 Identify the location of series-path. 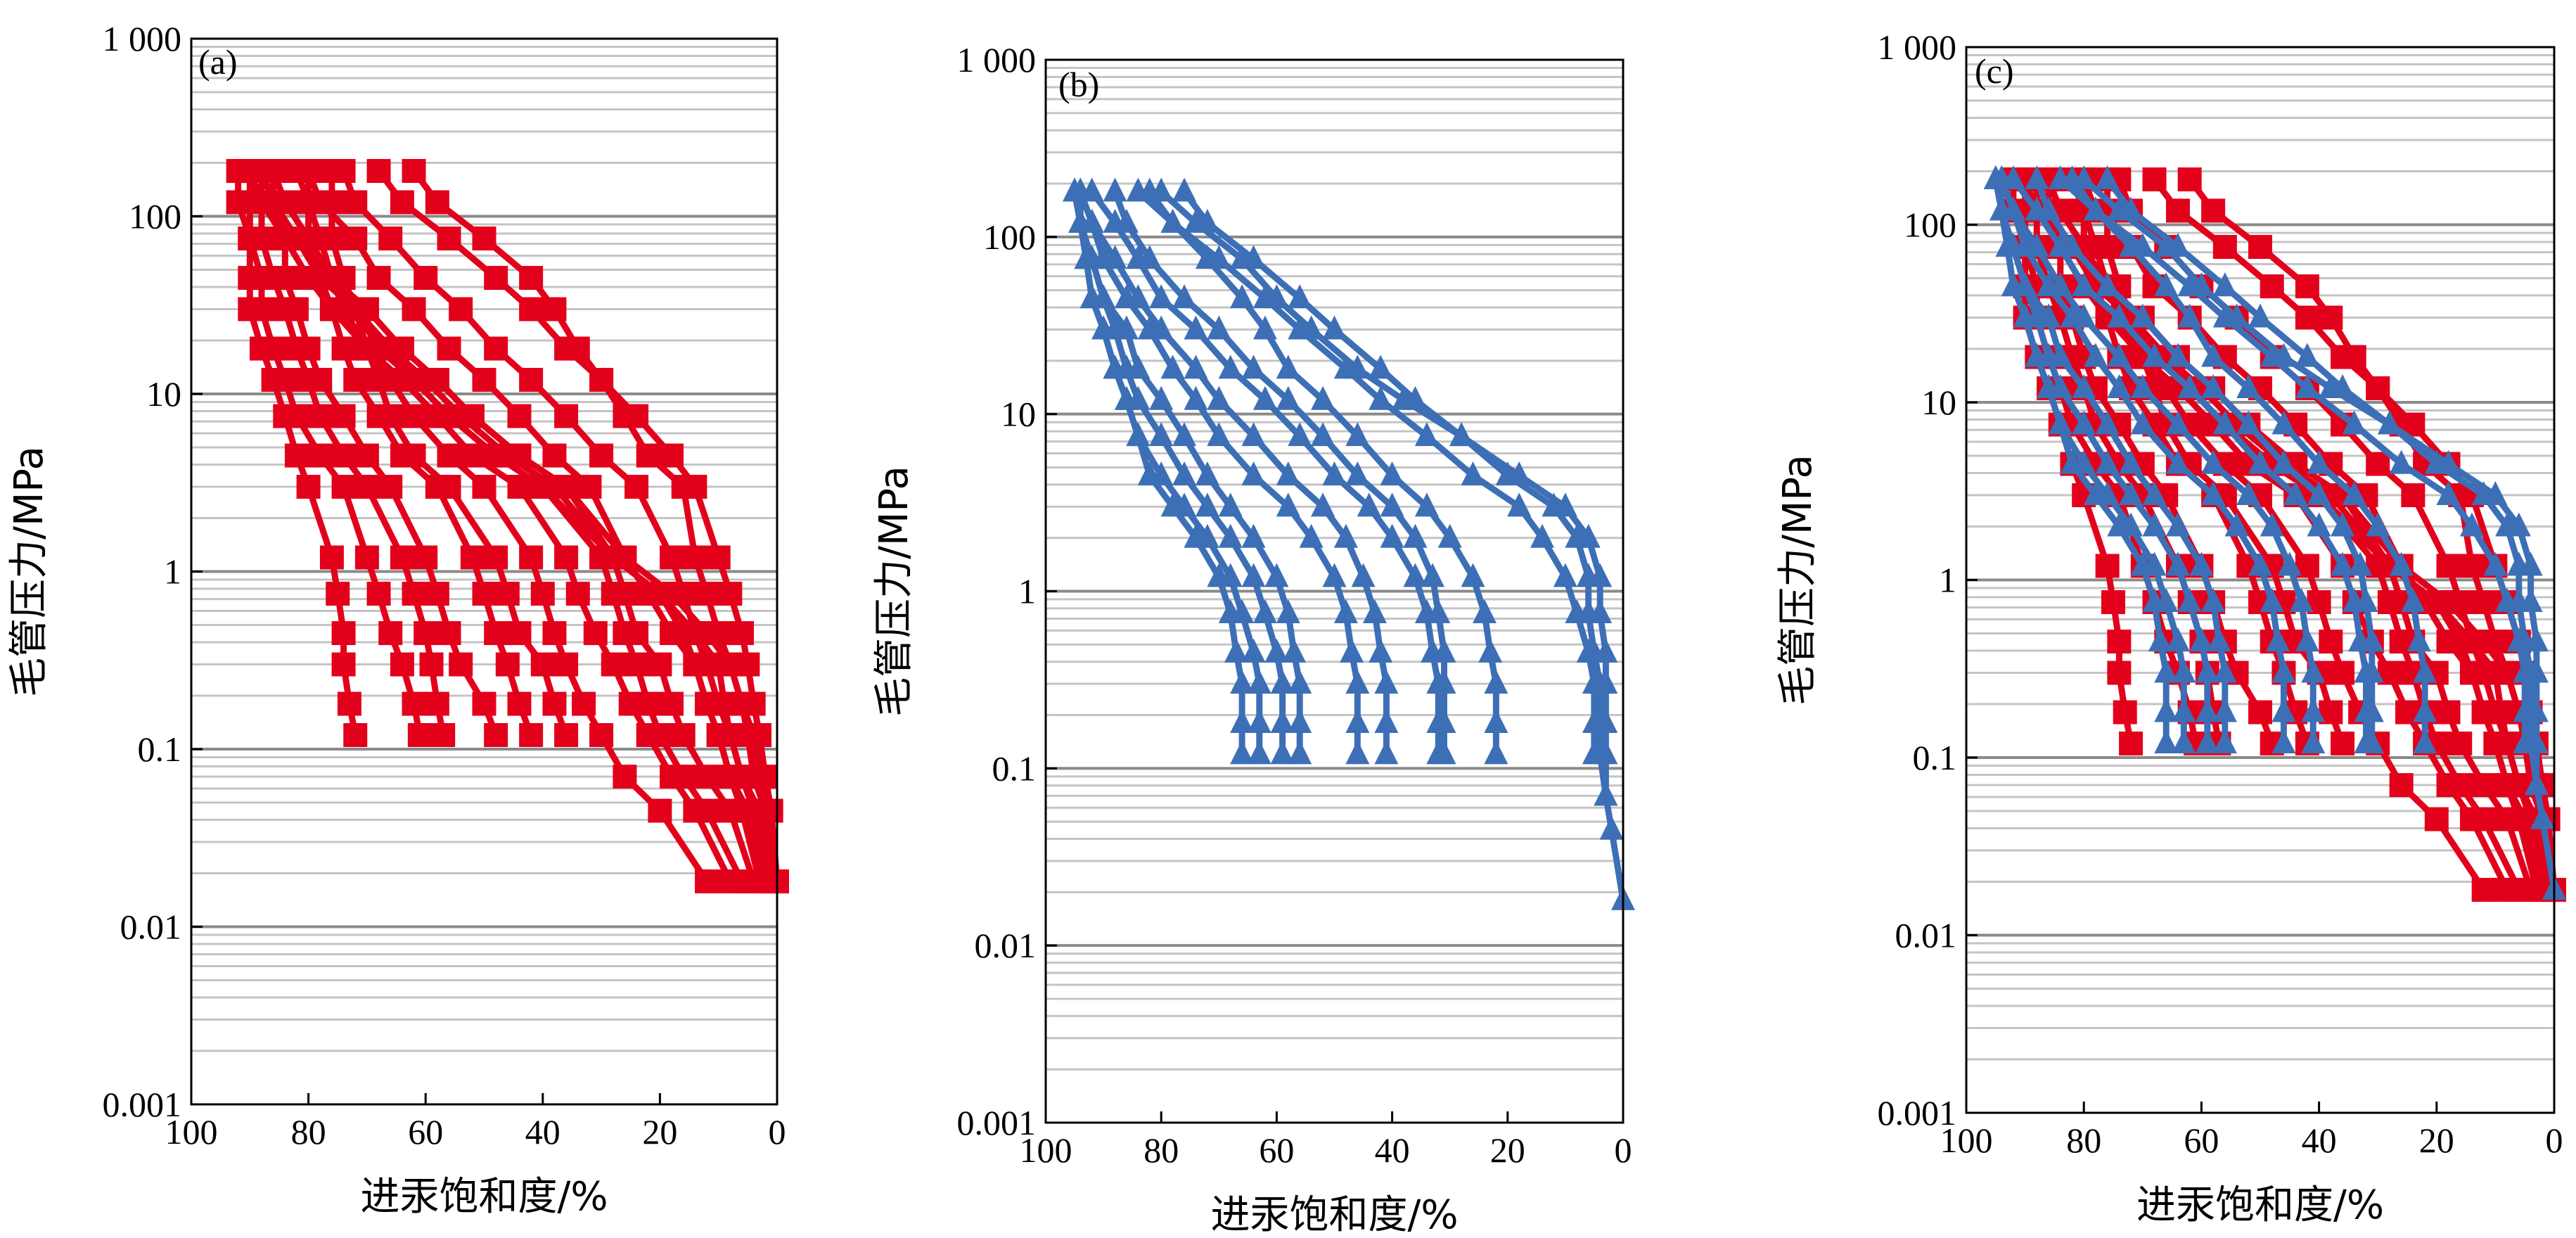
(449, 453).